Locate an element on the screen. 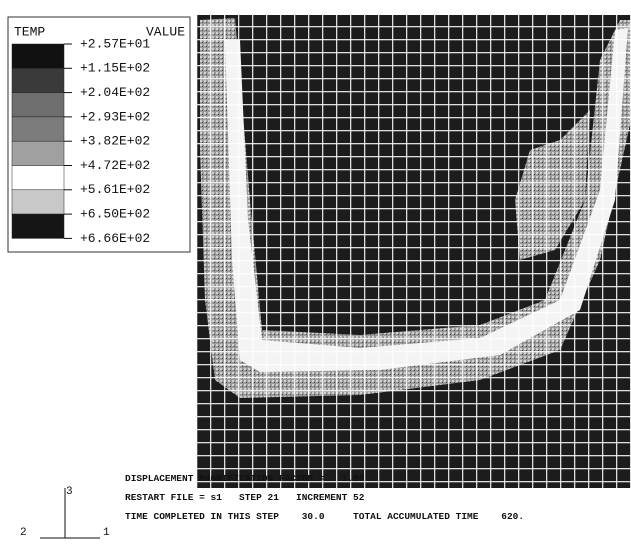 This screenshot has height=545, width=631. legend-label: +2.04E+02 is located at coordinates (115, 92).